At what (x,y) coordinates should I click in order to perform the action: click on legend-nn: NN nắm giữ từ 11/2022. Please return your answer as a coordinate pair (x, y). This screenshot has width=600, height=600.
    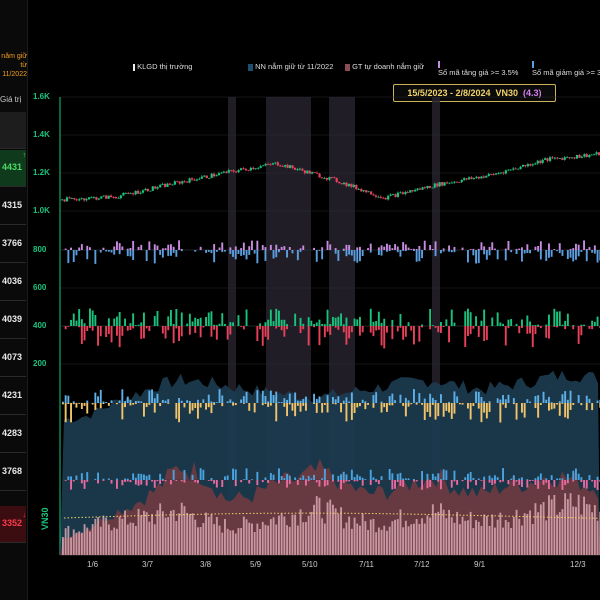
    Looking at the image, I should click on (290, 66).